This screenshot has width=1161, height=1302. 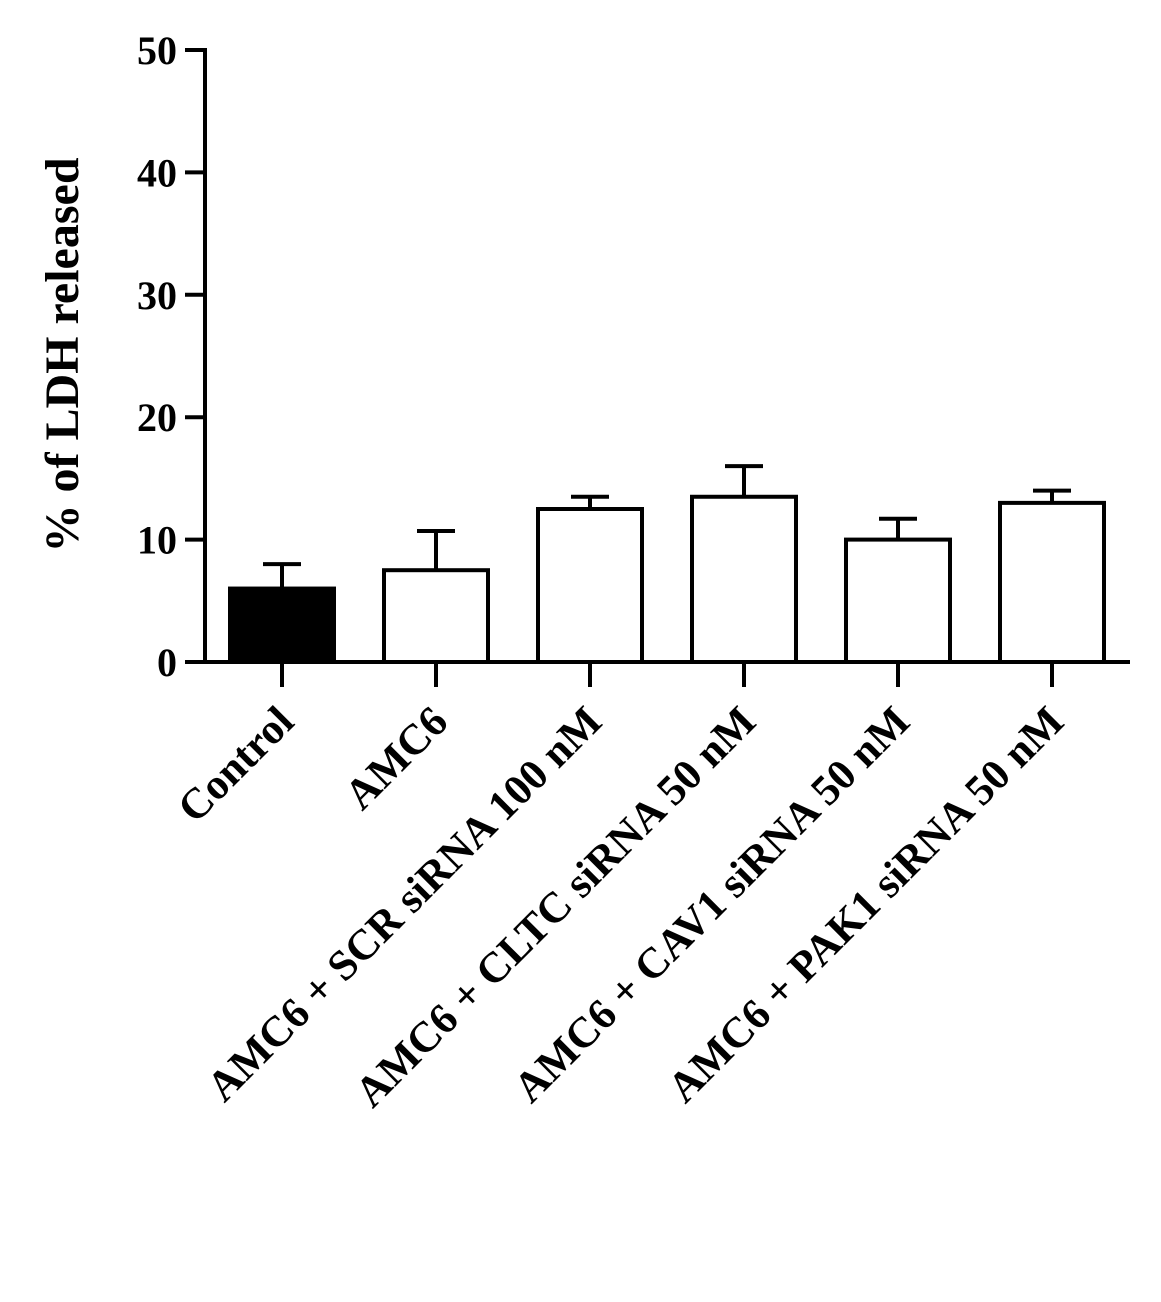 I want to click on y-tick-label: 0, so click(x=167, y=662).